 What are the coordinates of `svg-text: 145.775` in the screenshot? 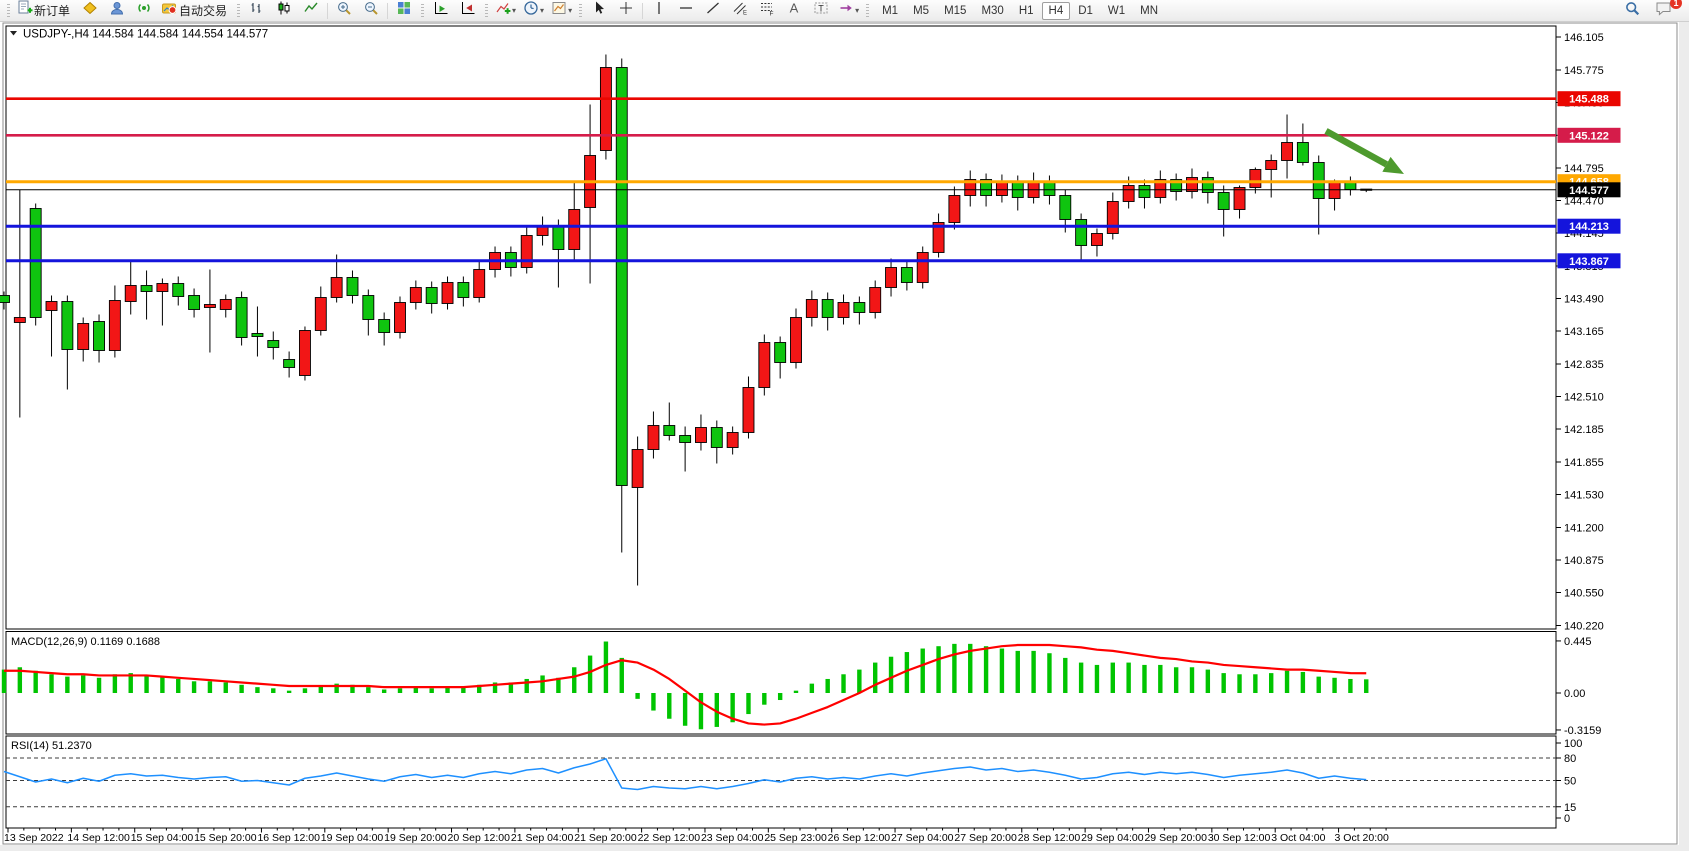 It's located at (1584, 71).